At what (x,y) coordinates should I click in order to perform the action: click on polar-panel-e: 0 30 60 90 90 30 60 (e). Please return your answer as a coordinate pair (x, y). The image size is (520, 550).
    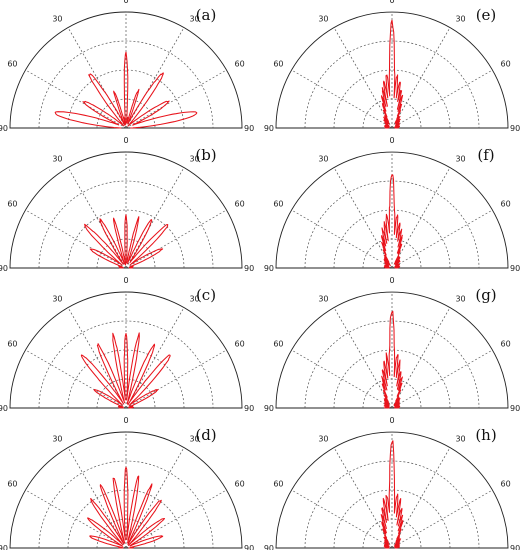
    Looking at the image, I should click on (392, 66).